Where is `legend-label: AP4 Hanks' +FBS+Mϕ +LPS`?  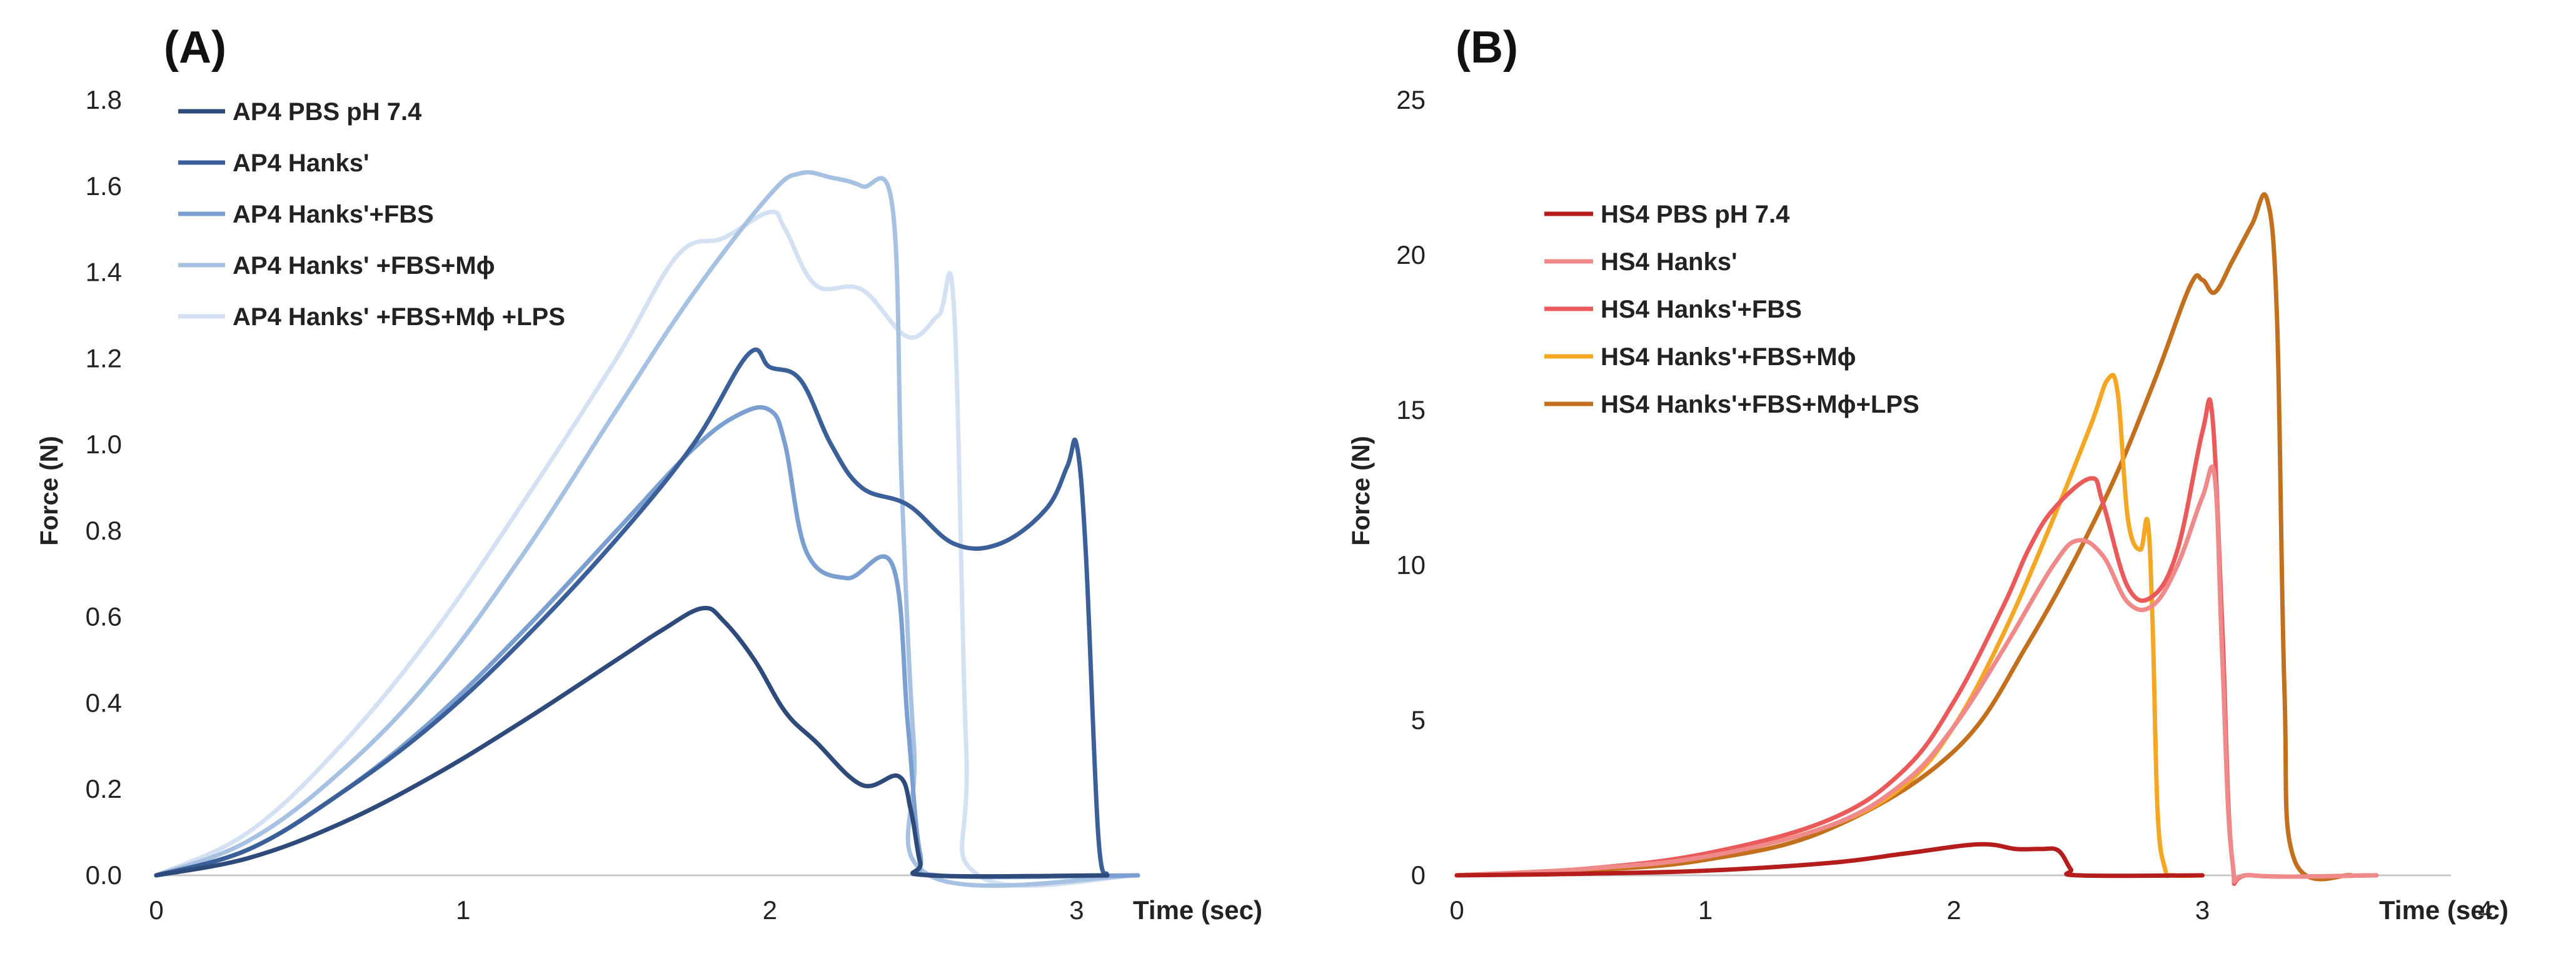 legend-label: AP4 Hanks' +FBS+Mϕ +LPS is located at coordinates (399, 317).